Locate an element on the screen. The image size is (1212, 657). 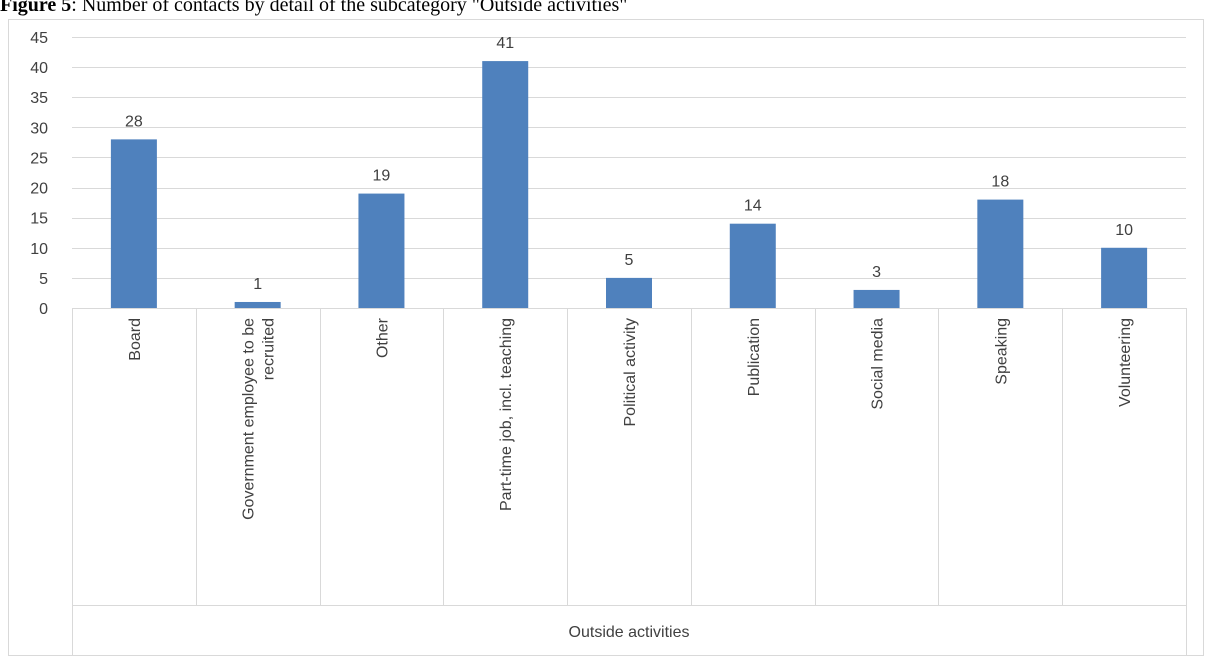
category-label: Speaking is located at coordinates (1001, 351).